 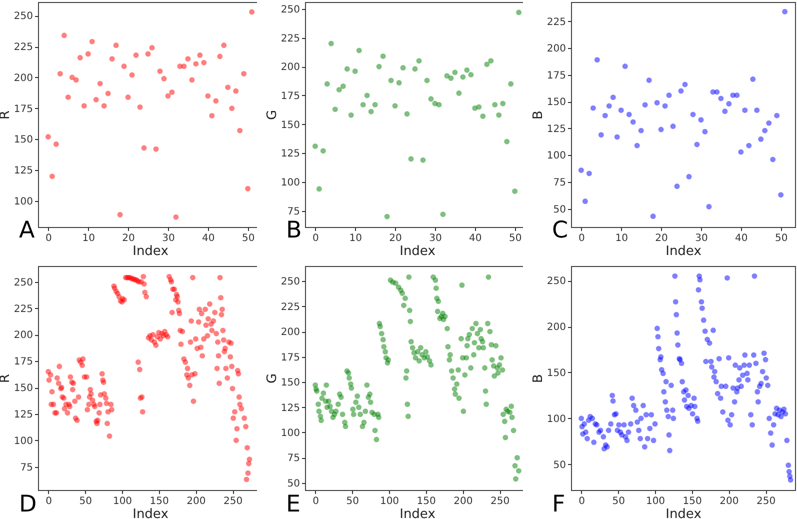 I want to click on x-tick-label: 20, so click(x=395, y=238).